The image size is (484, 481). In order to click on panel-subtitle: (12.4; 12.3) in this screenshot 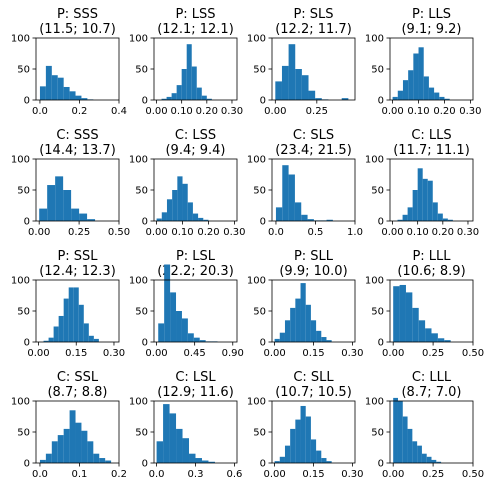, I will do `click(77, 271)`.